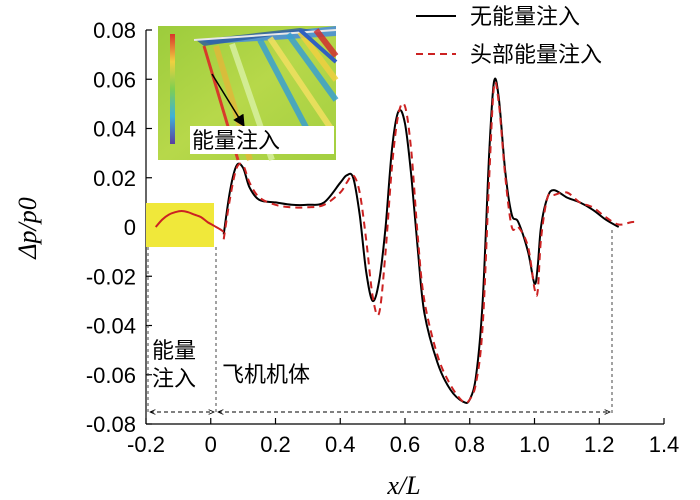  Describe the element at coordinates (228, 100) in the screenshot. I see `inset-arrow` at that location.